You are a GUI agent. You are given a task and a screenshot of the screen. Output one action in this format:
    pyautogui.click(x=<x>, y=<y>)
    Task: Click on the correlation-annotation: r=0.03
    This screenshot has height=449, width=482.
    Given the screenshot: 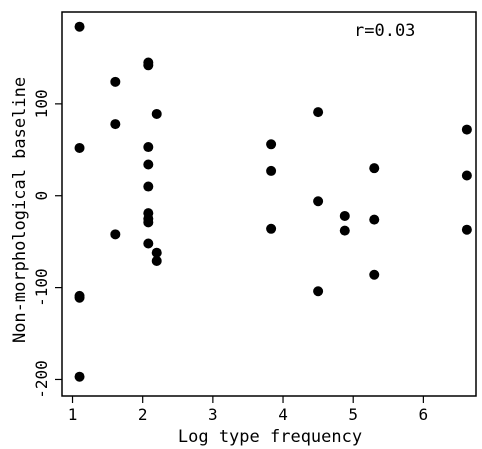 What is the action you would take?
    pyautogui.click(x=384, y=31)
    